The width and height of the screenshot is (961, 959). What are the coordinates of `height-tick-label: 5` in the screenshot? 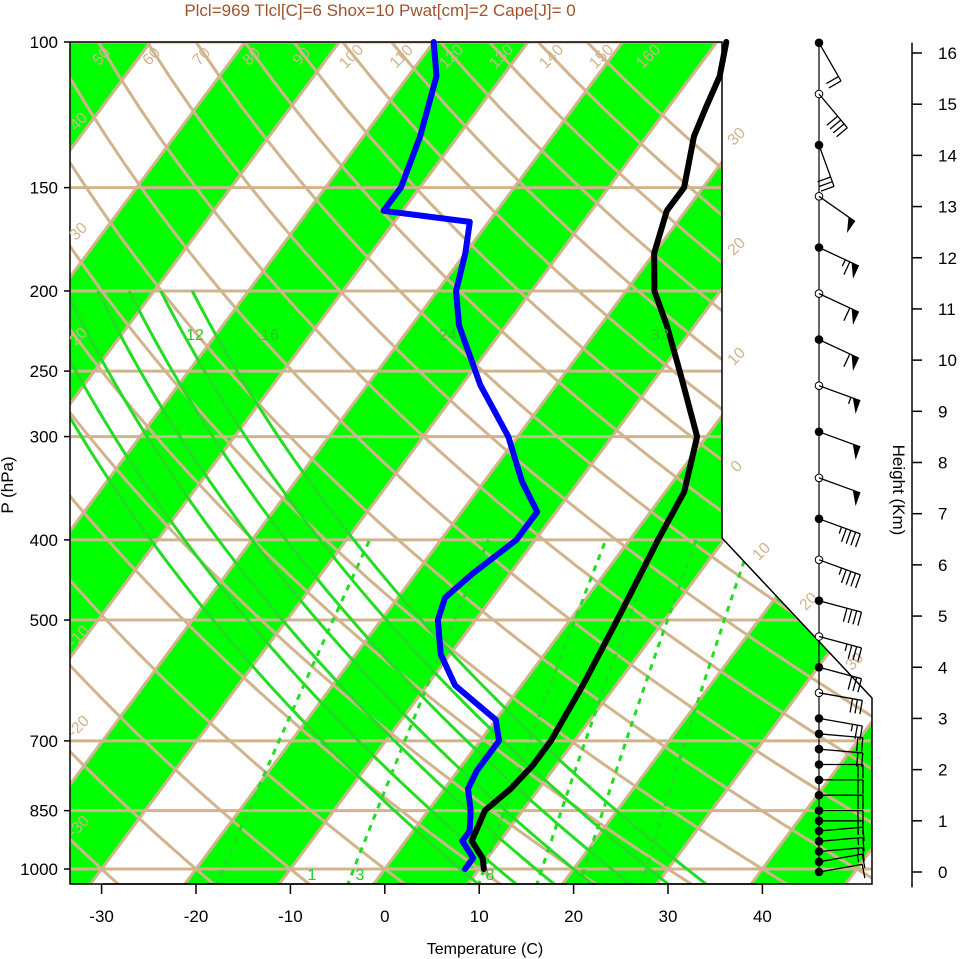 It's located at (942, 616).